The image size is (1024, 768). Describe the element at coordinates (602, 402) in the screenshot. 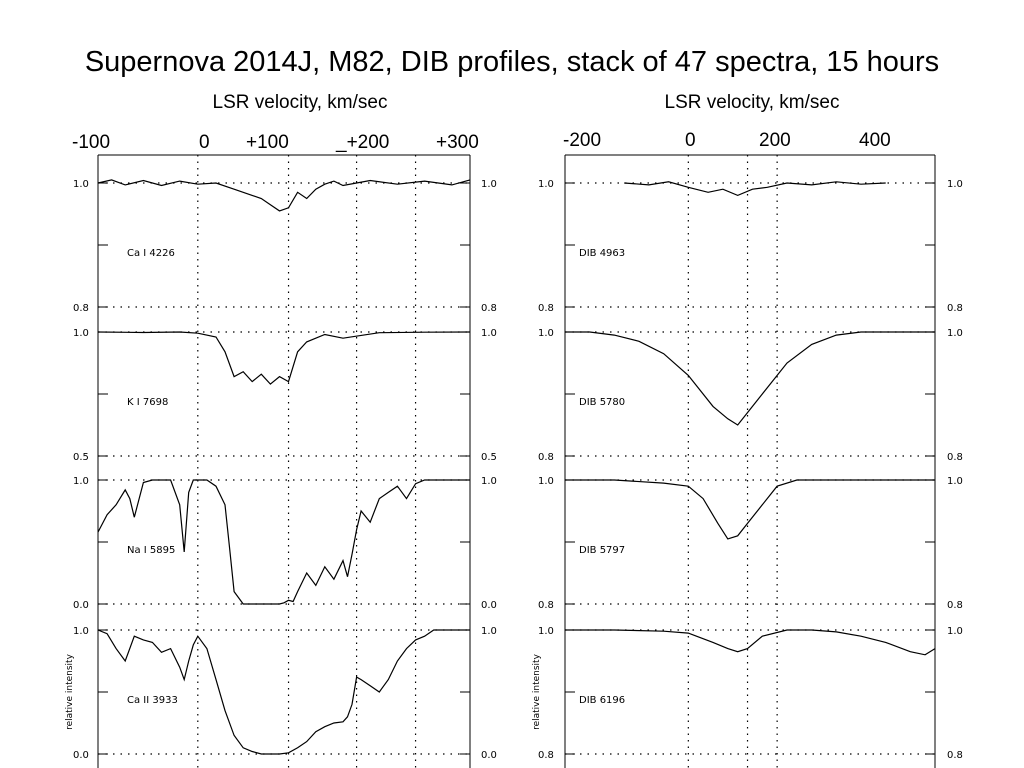

I see `panel-label: DIB 5780` at that location.